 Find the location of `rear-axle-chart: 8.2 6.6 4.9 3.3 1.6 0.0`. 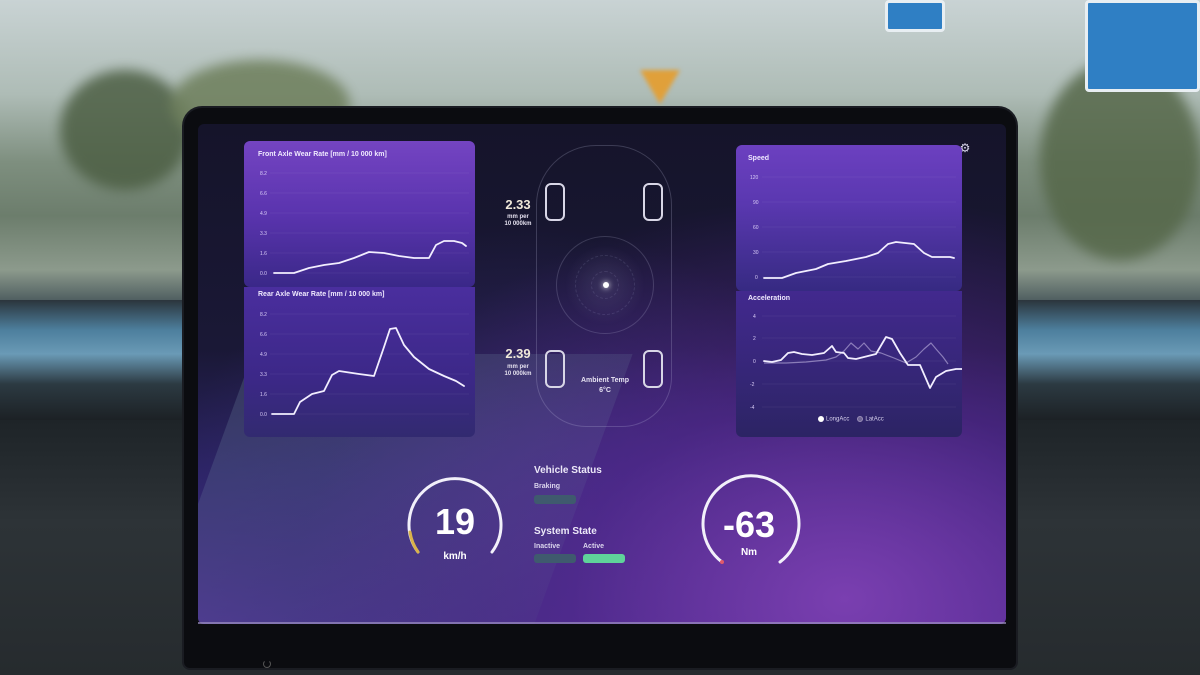

rear-axle-chart: 8.2 6.6 4.9 3.3 1.6 0.0 is located at coordinates (364, 365).